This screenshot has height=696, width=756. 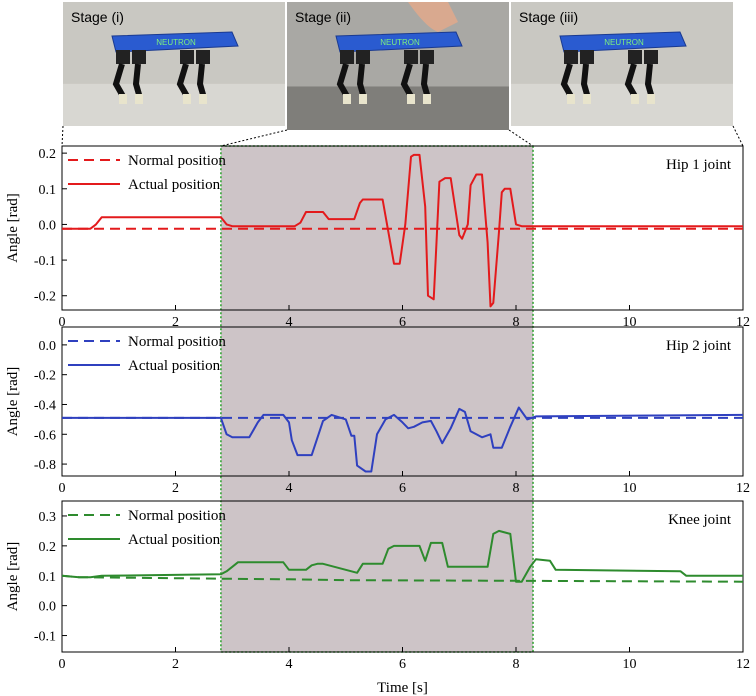 What do you see at coordinates (699, 165) in the screenshot?
I see `panel-title: Hip 1 joint` at bounding box center [699, 165].